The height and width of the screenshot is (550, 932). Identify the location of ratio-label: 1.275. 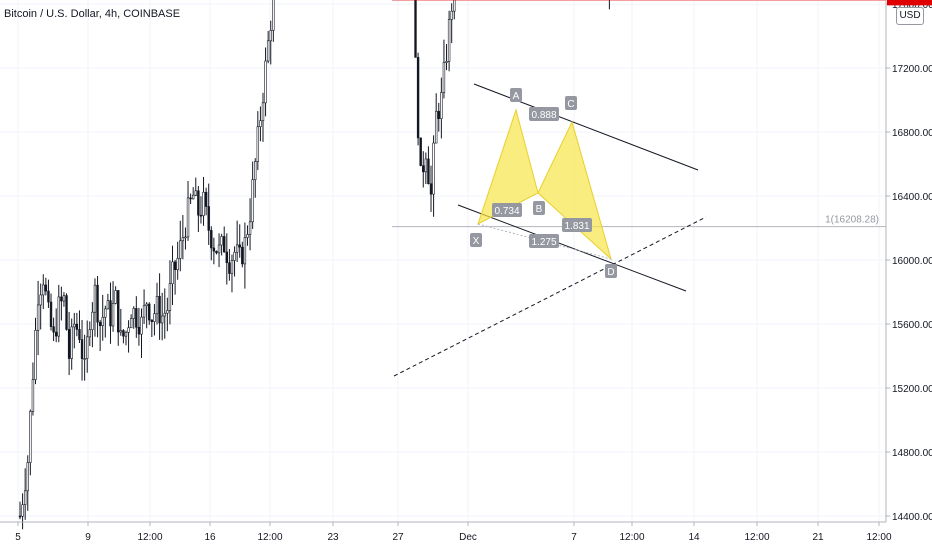
(543, 242).